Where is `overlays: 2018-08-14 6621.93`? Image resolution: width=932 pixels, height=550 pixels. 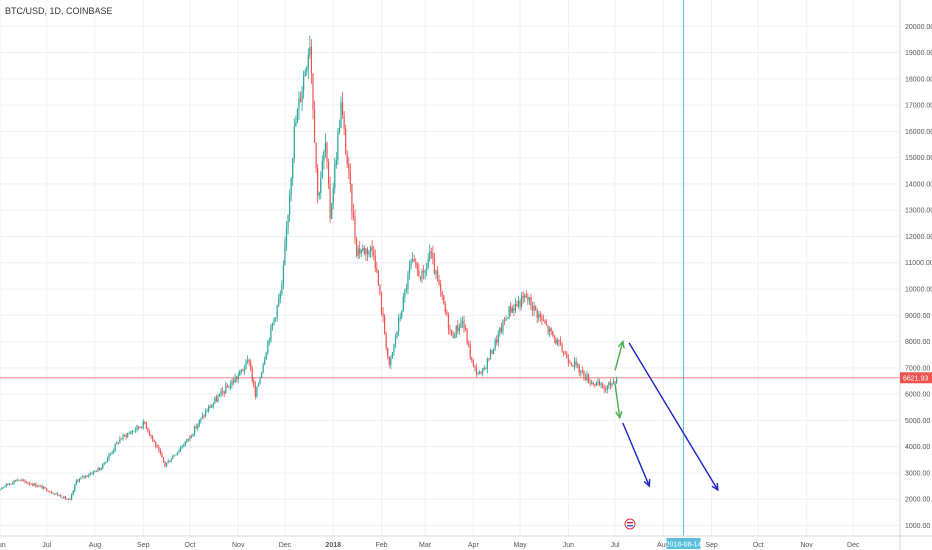
overlays: 2018-08-14 6621.93 is located at coordinates (778, 460).